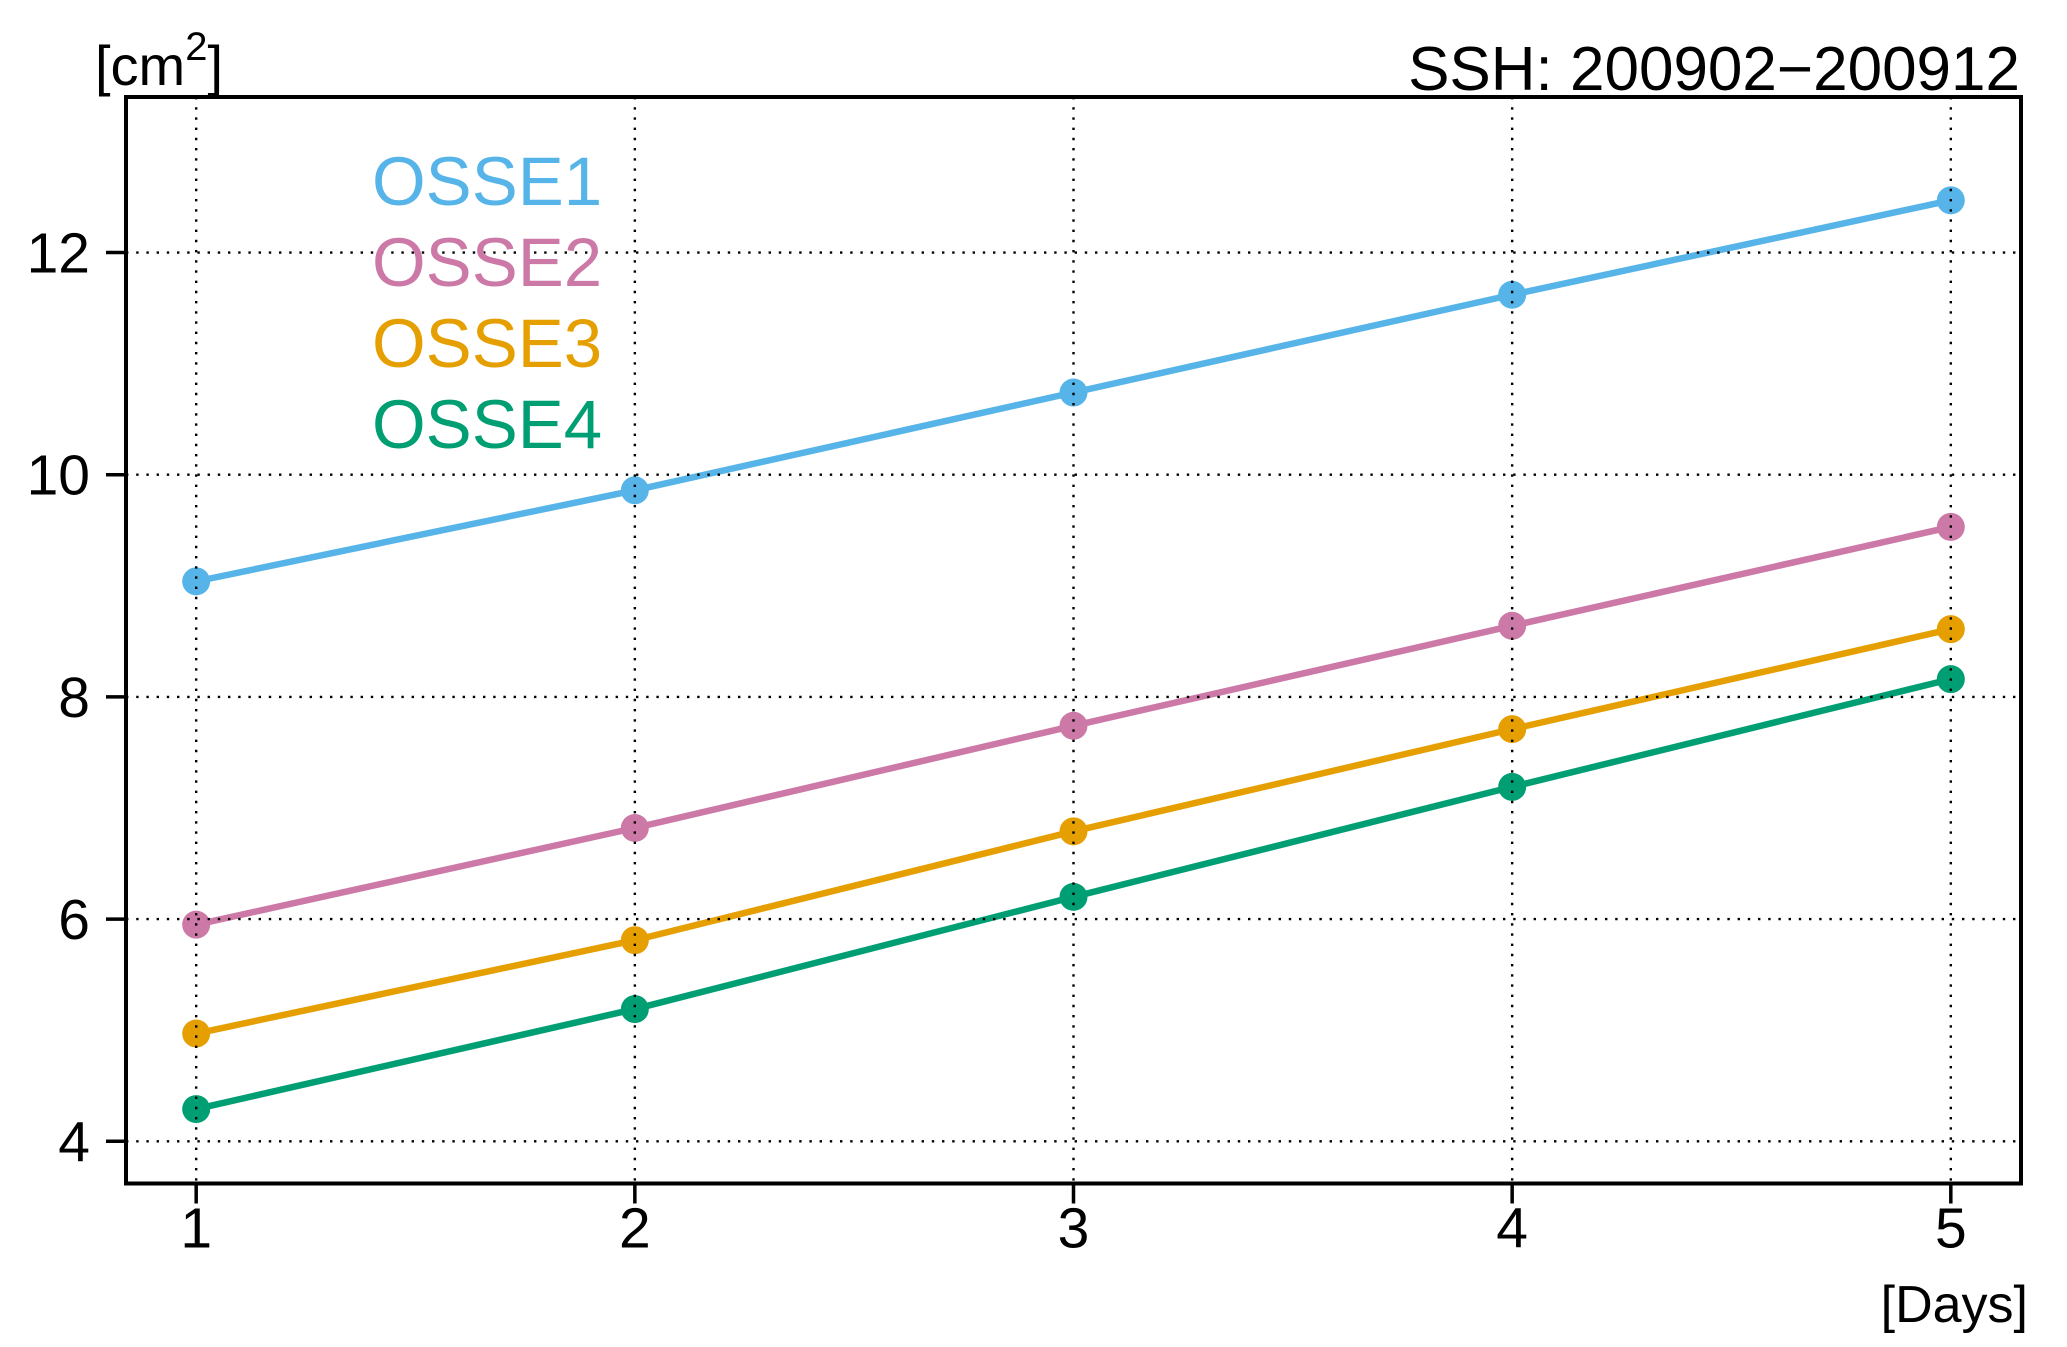 This screenshot has width=2067, height=1347. Describe the element at coordinates (487, 343) in the screenshot. I see `legend-label-OSSE3: OSSE3` at that location.